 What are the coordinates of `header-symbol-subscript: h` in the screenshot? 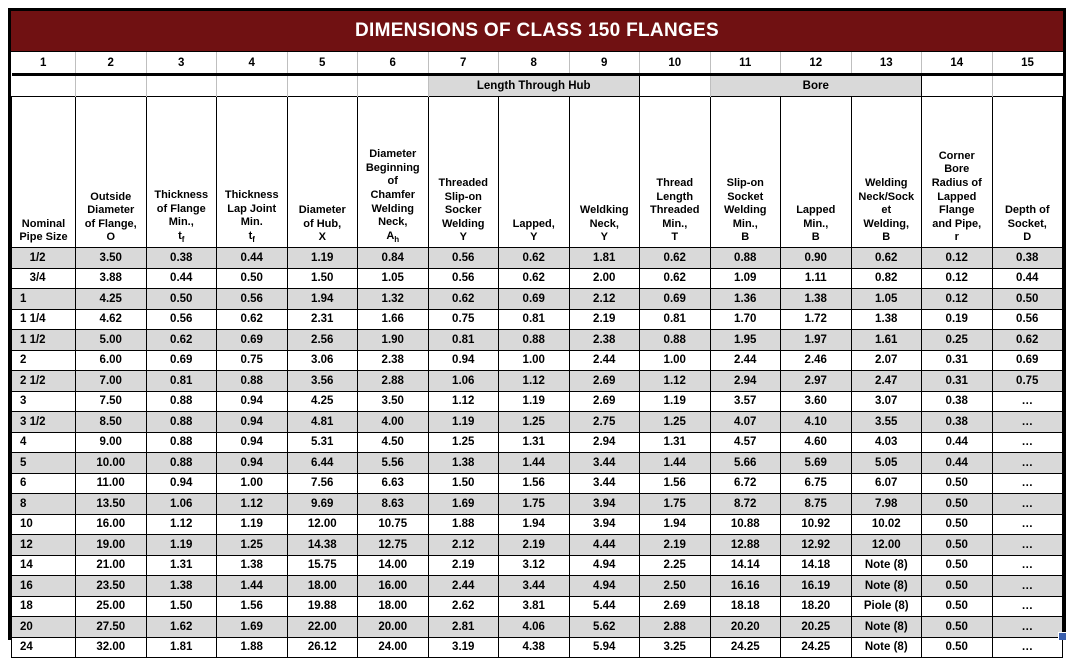 It's located at (397, 240).